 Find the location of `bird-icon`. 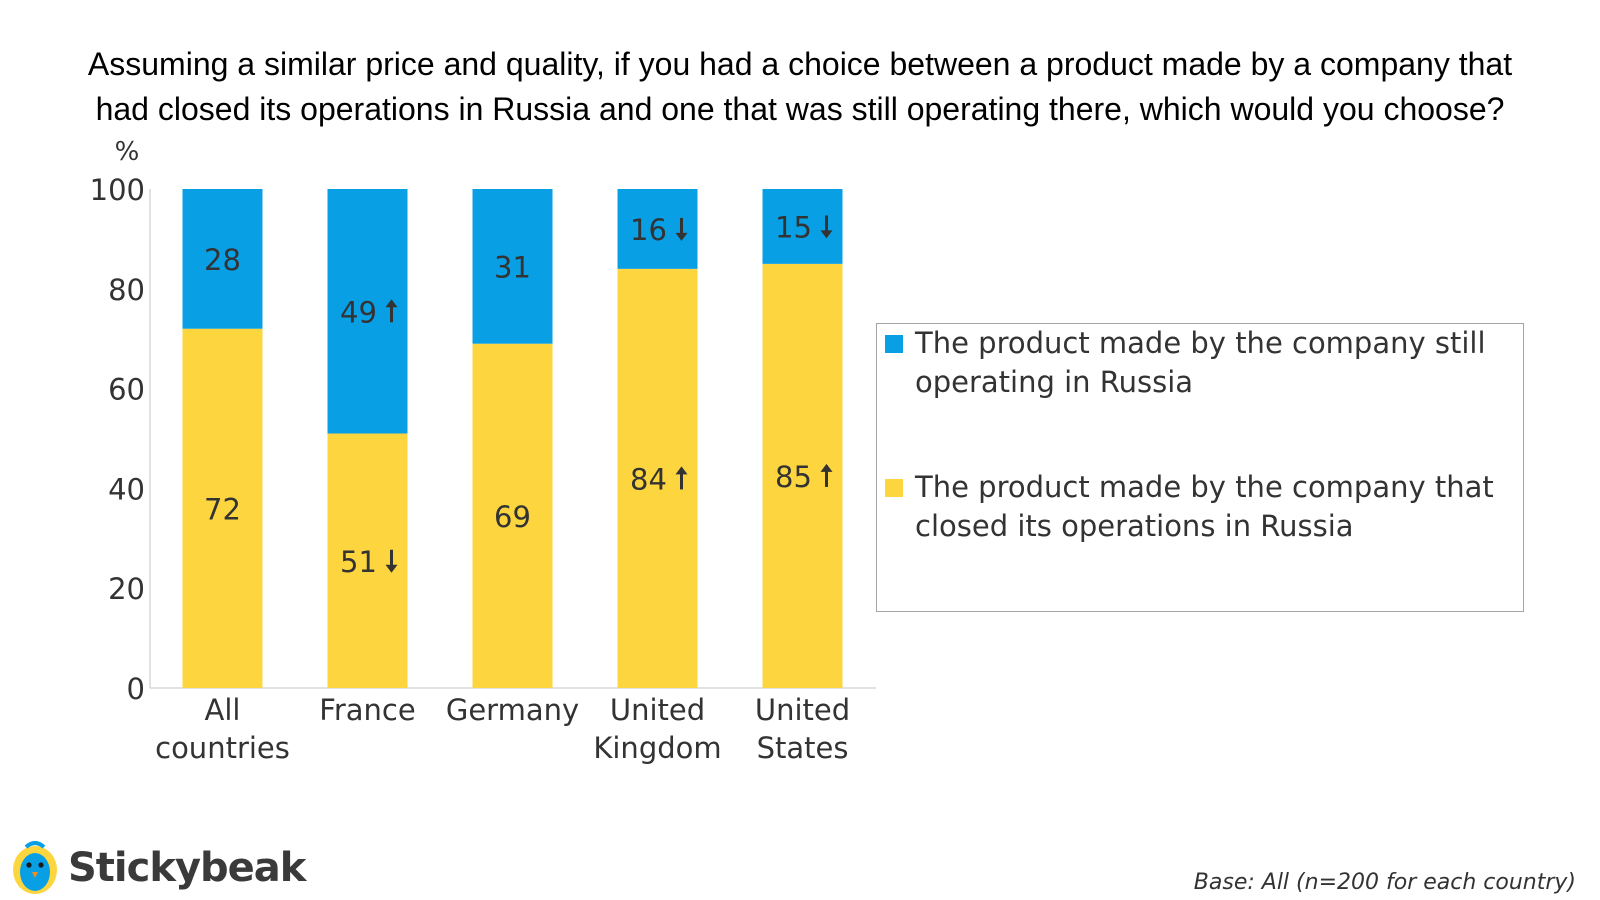

bird-icon is located at coordinates (35, 867).